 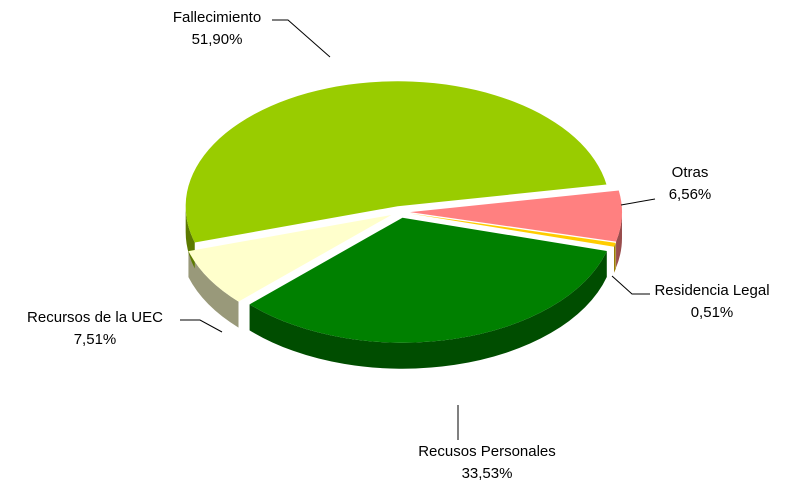 What do you see at coordinates (217, 17) in the screenshot?
I see `slice-label: Fallecimiento` at bounding box center [217, 17].